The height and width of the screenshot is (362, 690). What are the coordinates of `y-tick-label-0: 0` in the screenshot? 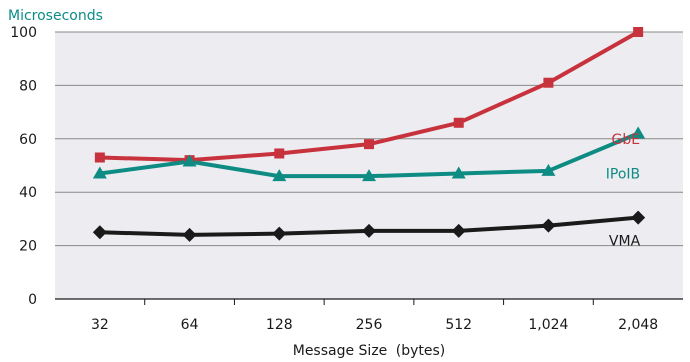 It's located at (32, 300).